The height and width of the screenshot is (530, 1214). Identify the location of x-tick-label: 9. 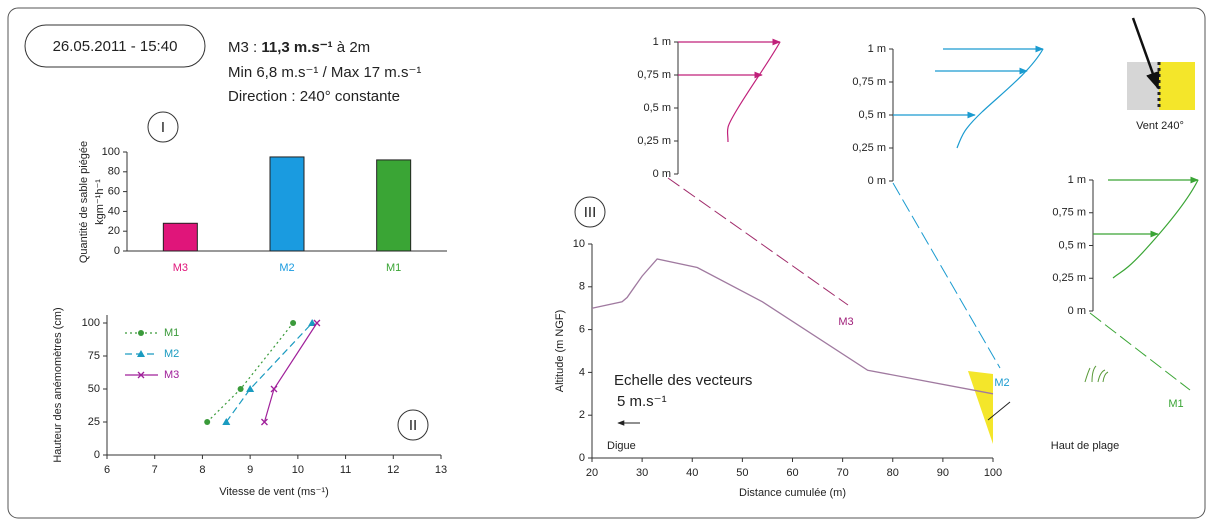
(250, 470).